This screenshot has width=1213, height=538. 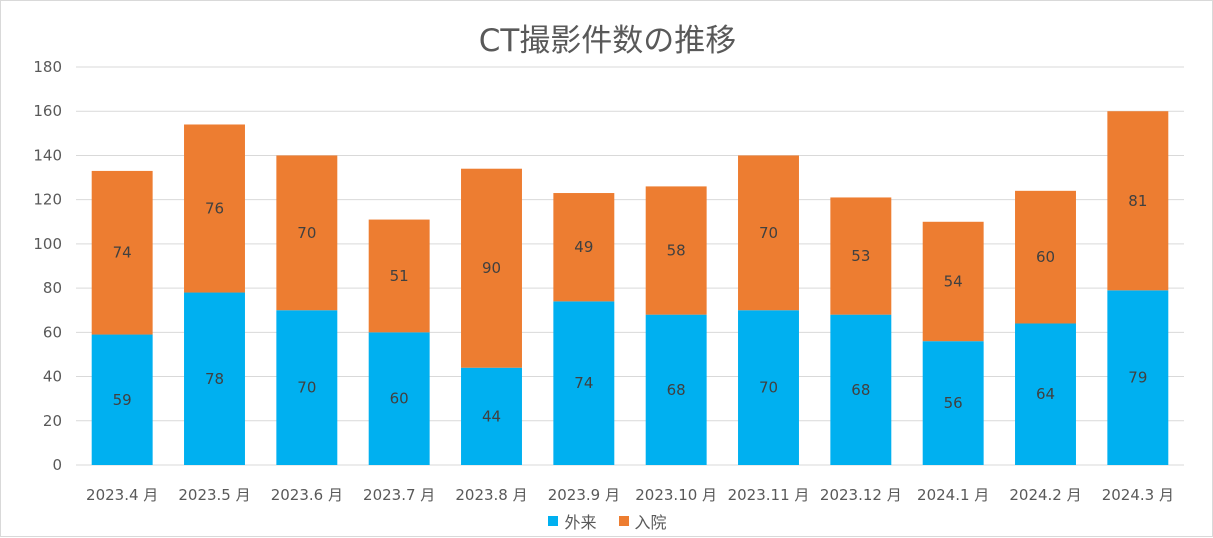 I want to click on data-label: 79, so click(x=1137, y=378).